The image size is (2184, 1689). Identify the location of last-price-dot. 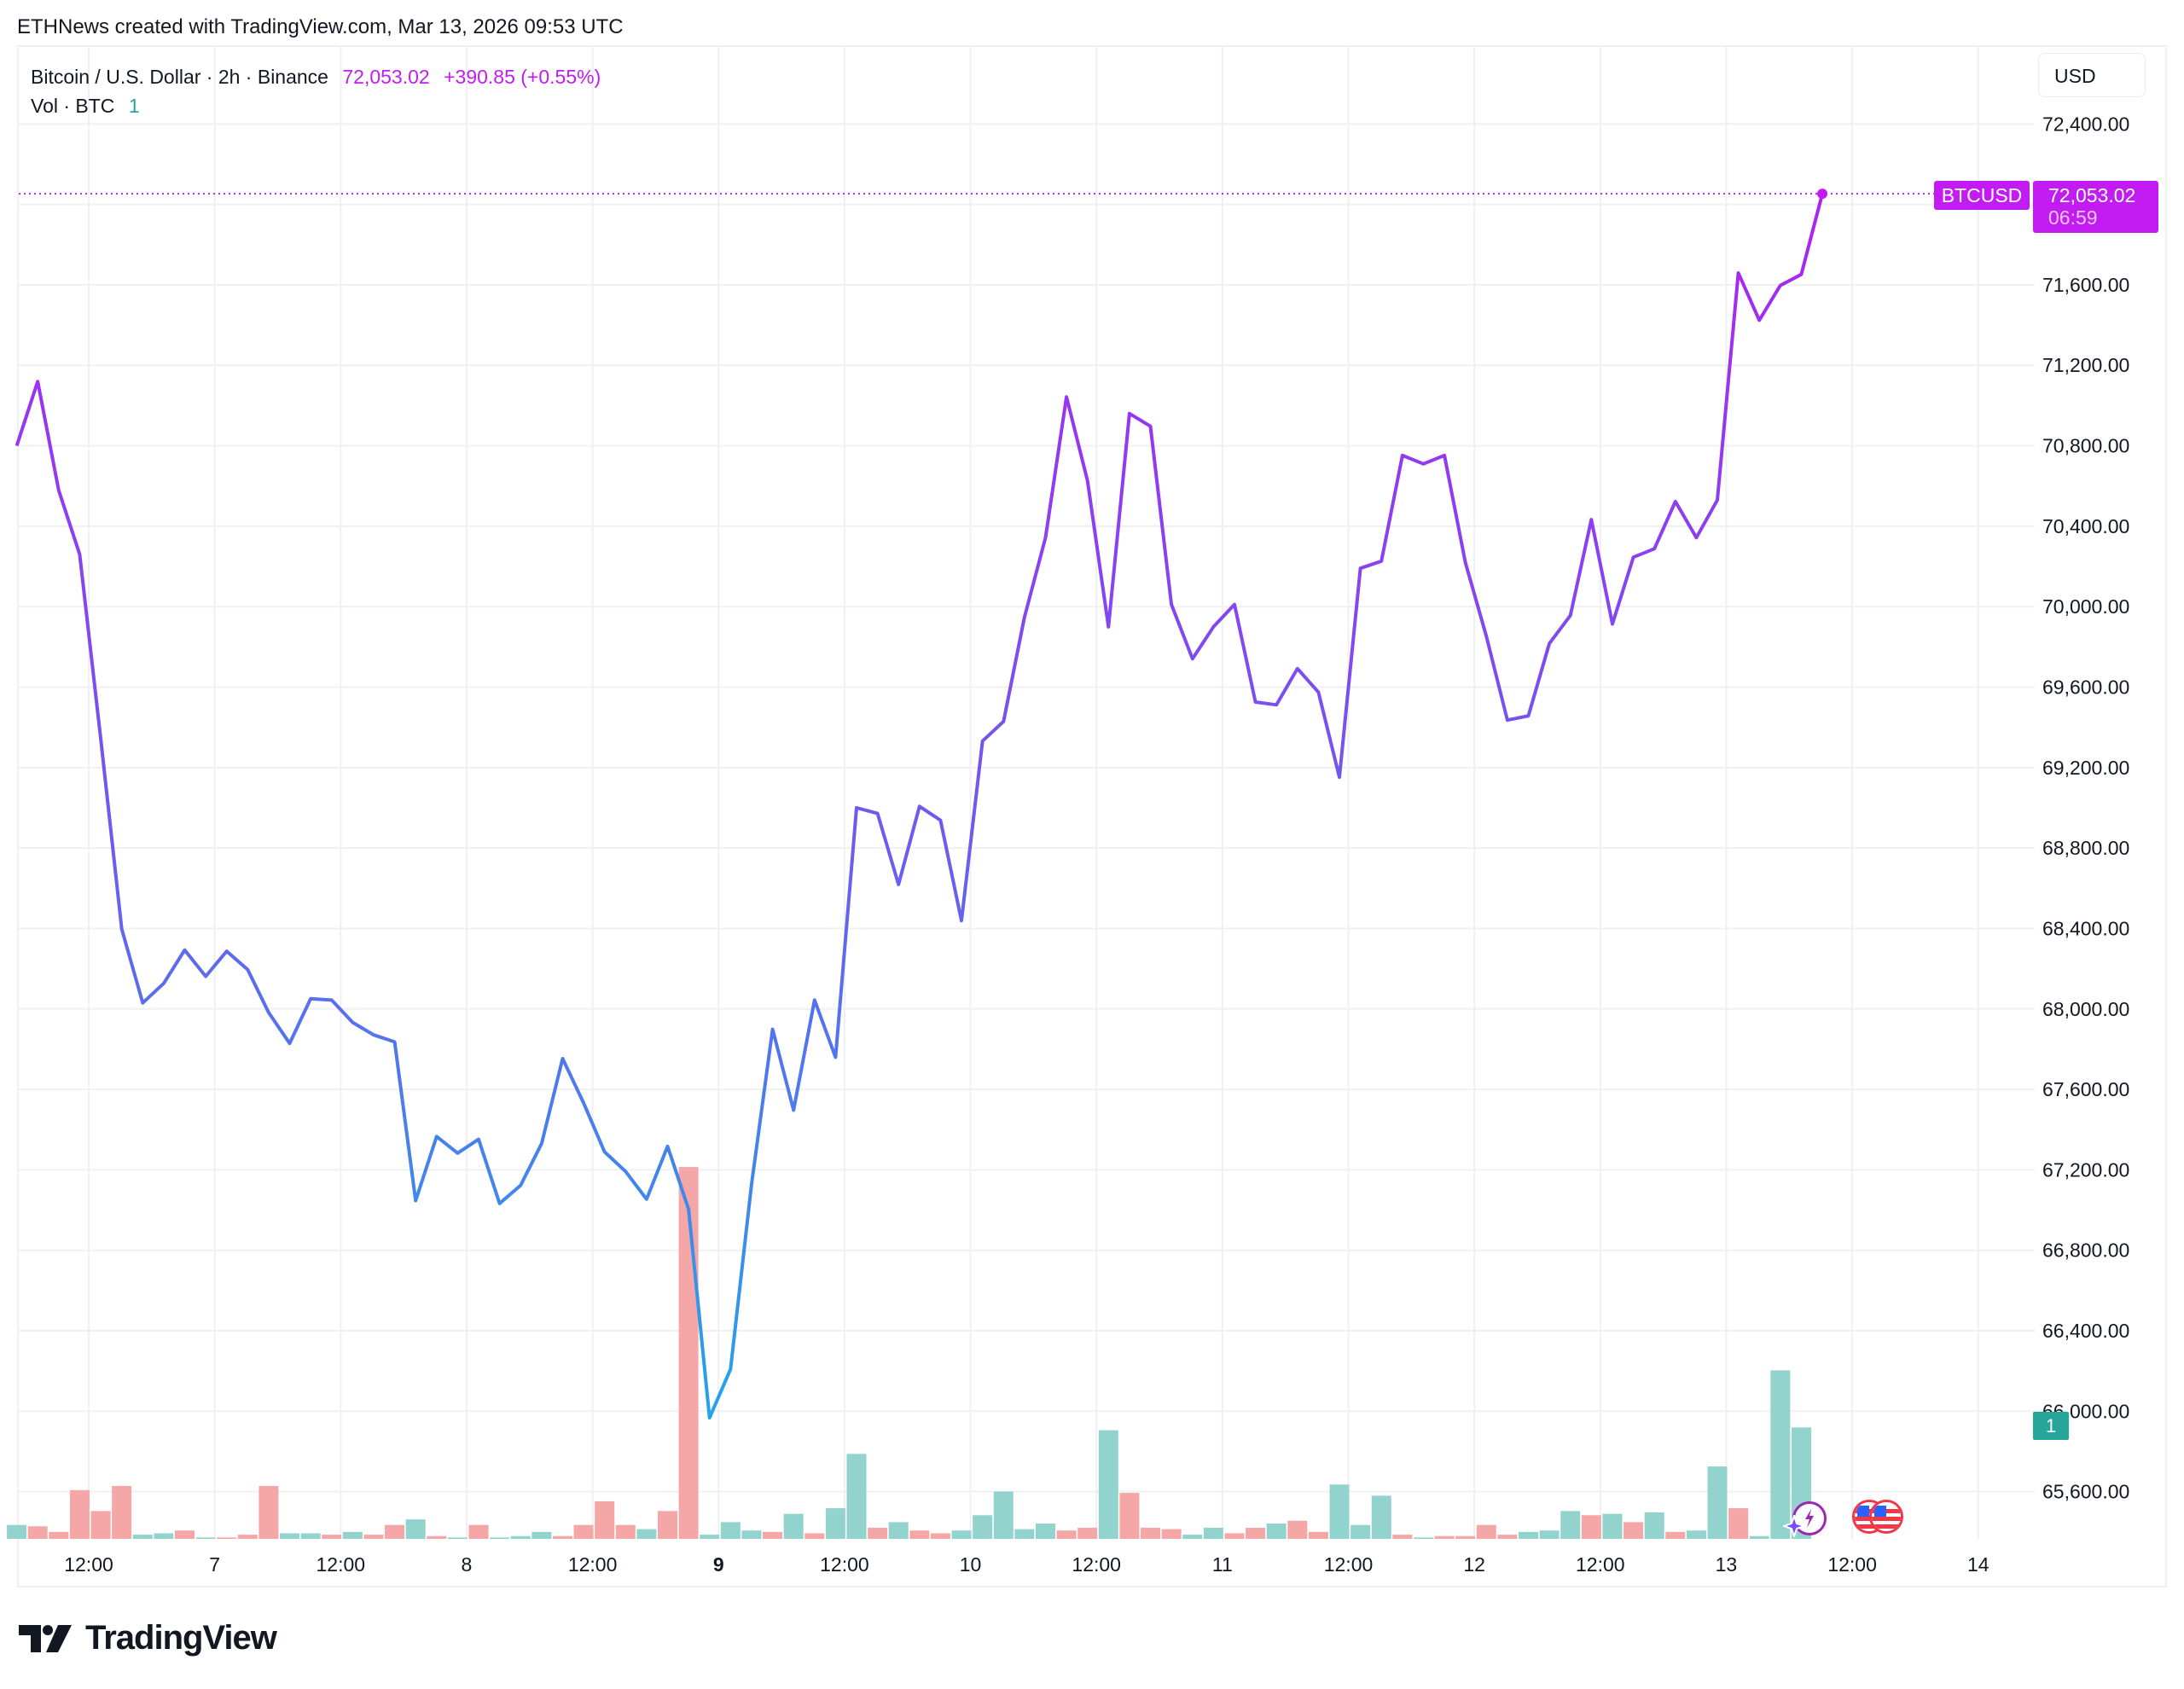
(1823, 195).